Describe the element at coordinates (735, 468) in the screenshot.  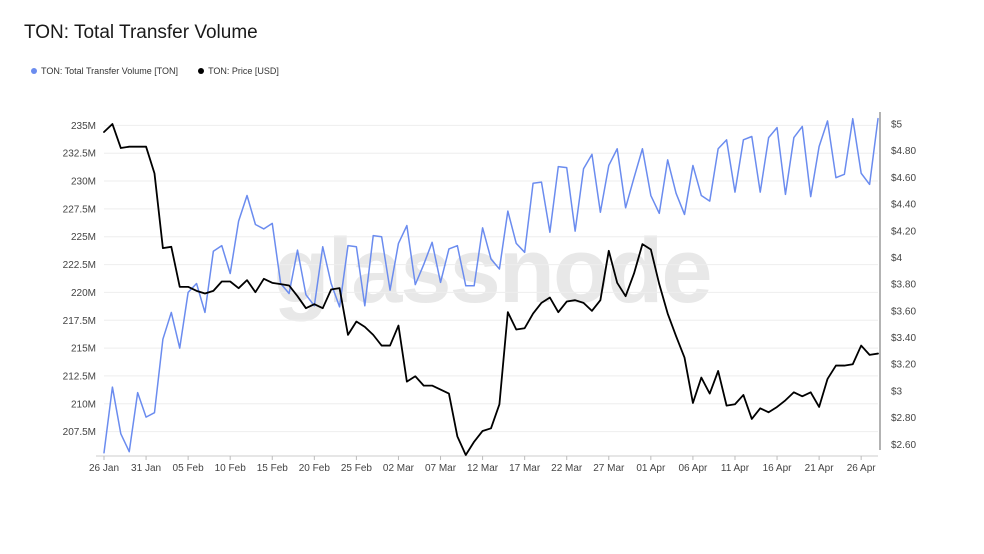
I see `x-tick-label: 11 Apr` at that location.